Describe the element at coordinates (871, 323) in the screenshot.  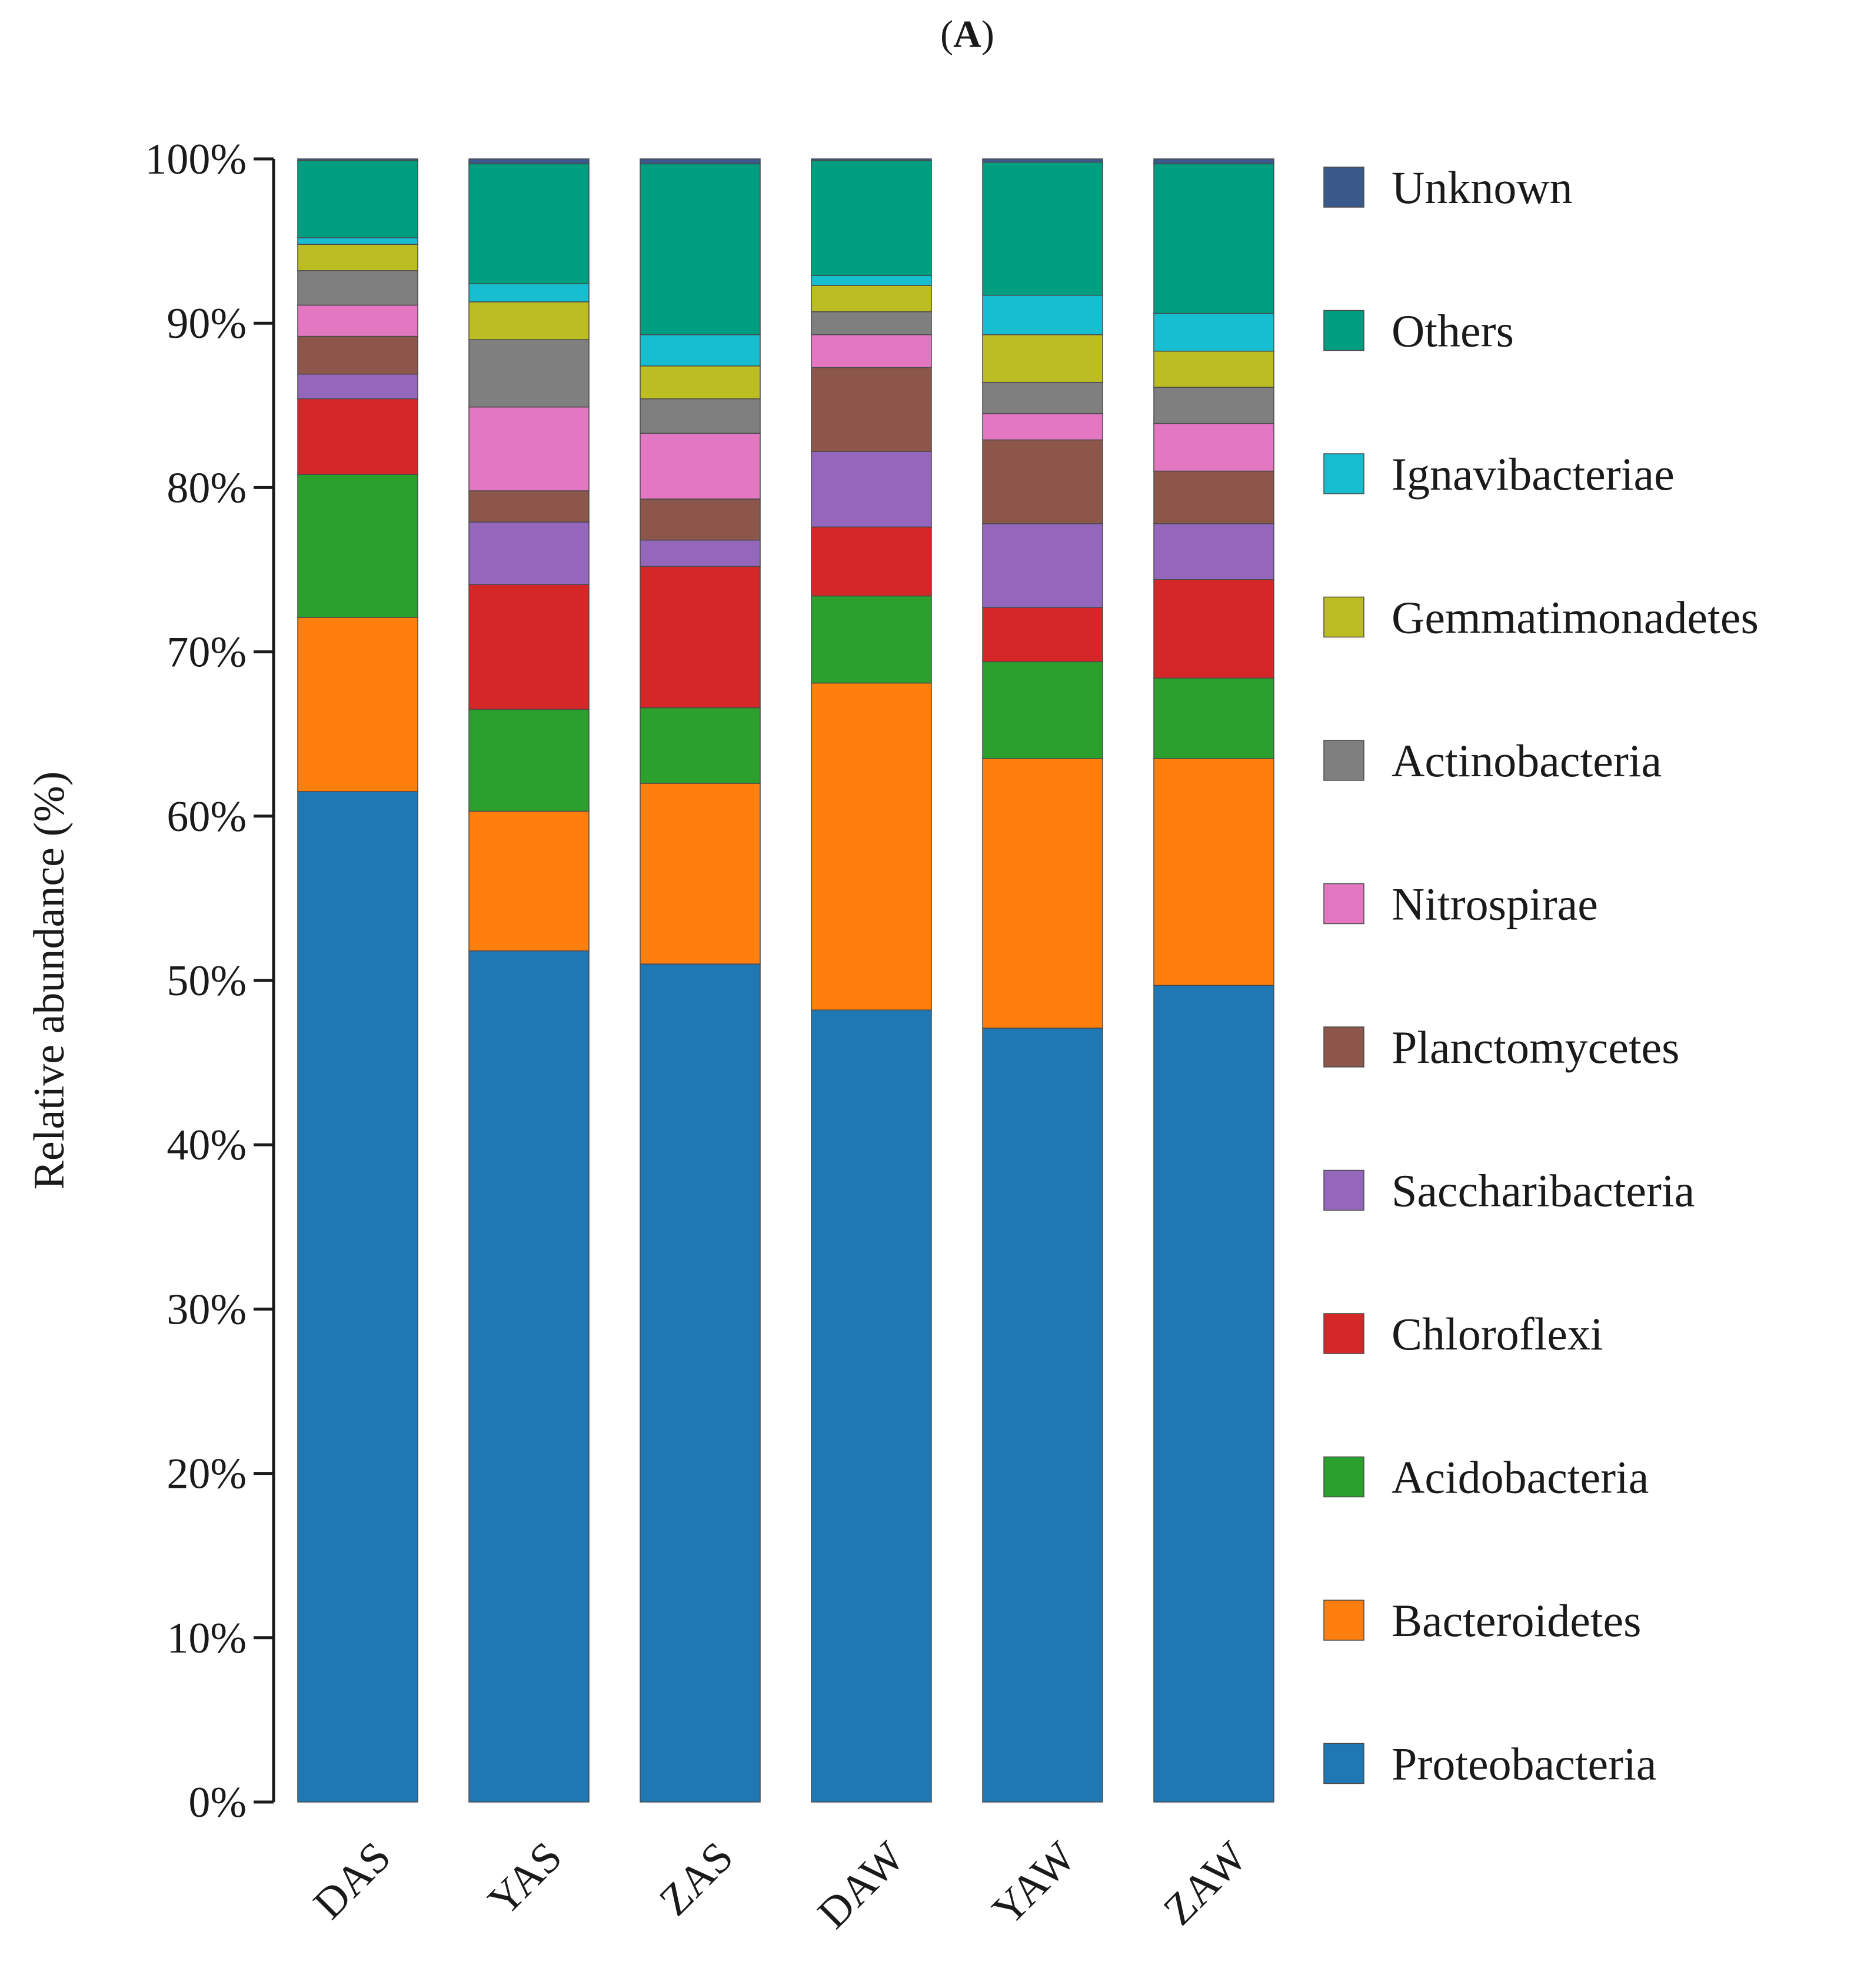
I see `bar-segment-actinobacteria-daw` at that location.